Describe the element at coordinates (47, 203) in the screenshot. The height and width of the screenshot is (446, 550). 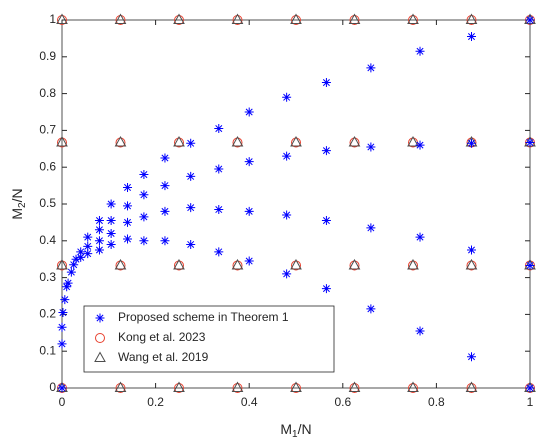
I see `y-tick-label: 0.5` at that location.